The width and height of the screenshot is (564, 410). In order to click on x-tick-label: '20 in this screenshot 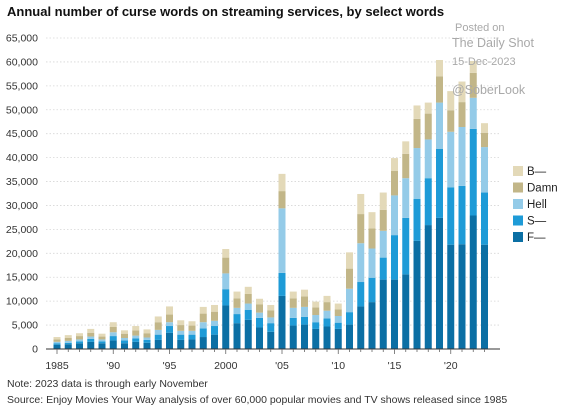, I will do `click(451, 366)`.